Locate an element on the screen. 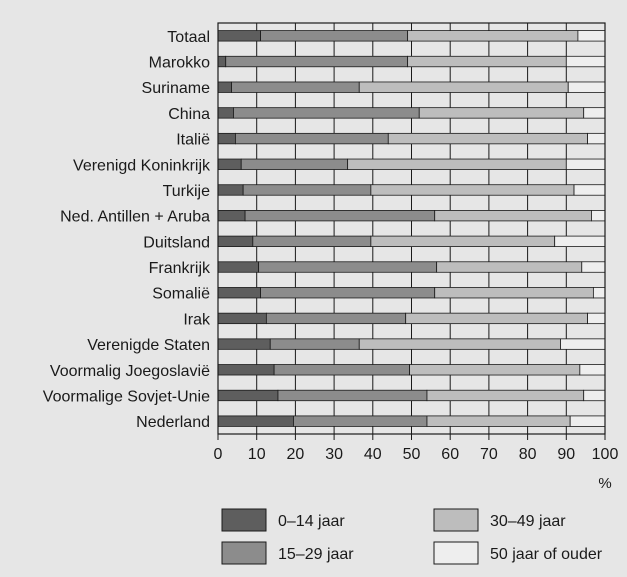 The image size is (627, 577). legend-swatch-30-49-jaar is located at coordinates (456, 520).